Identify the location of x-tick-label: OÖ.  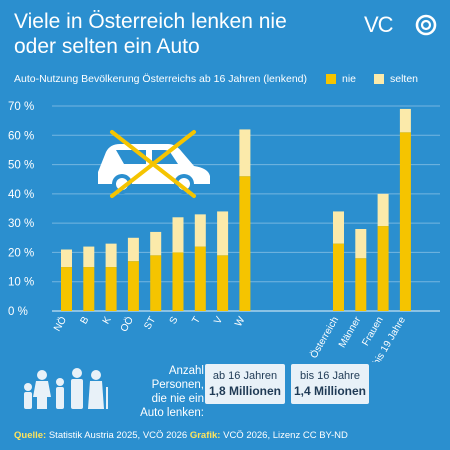
(127, 324).